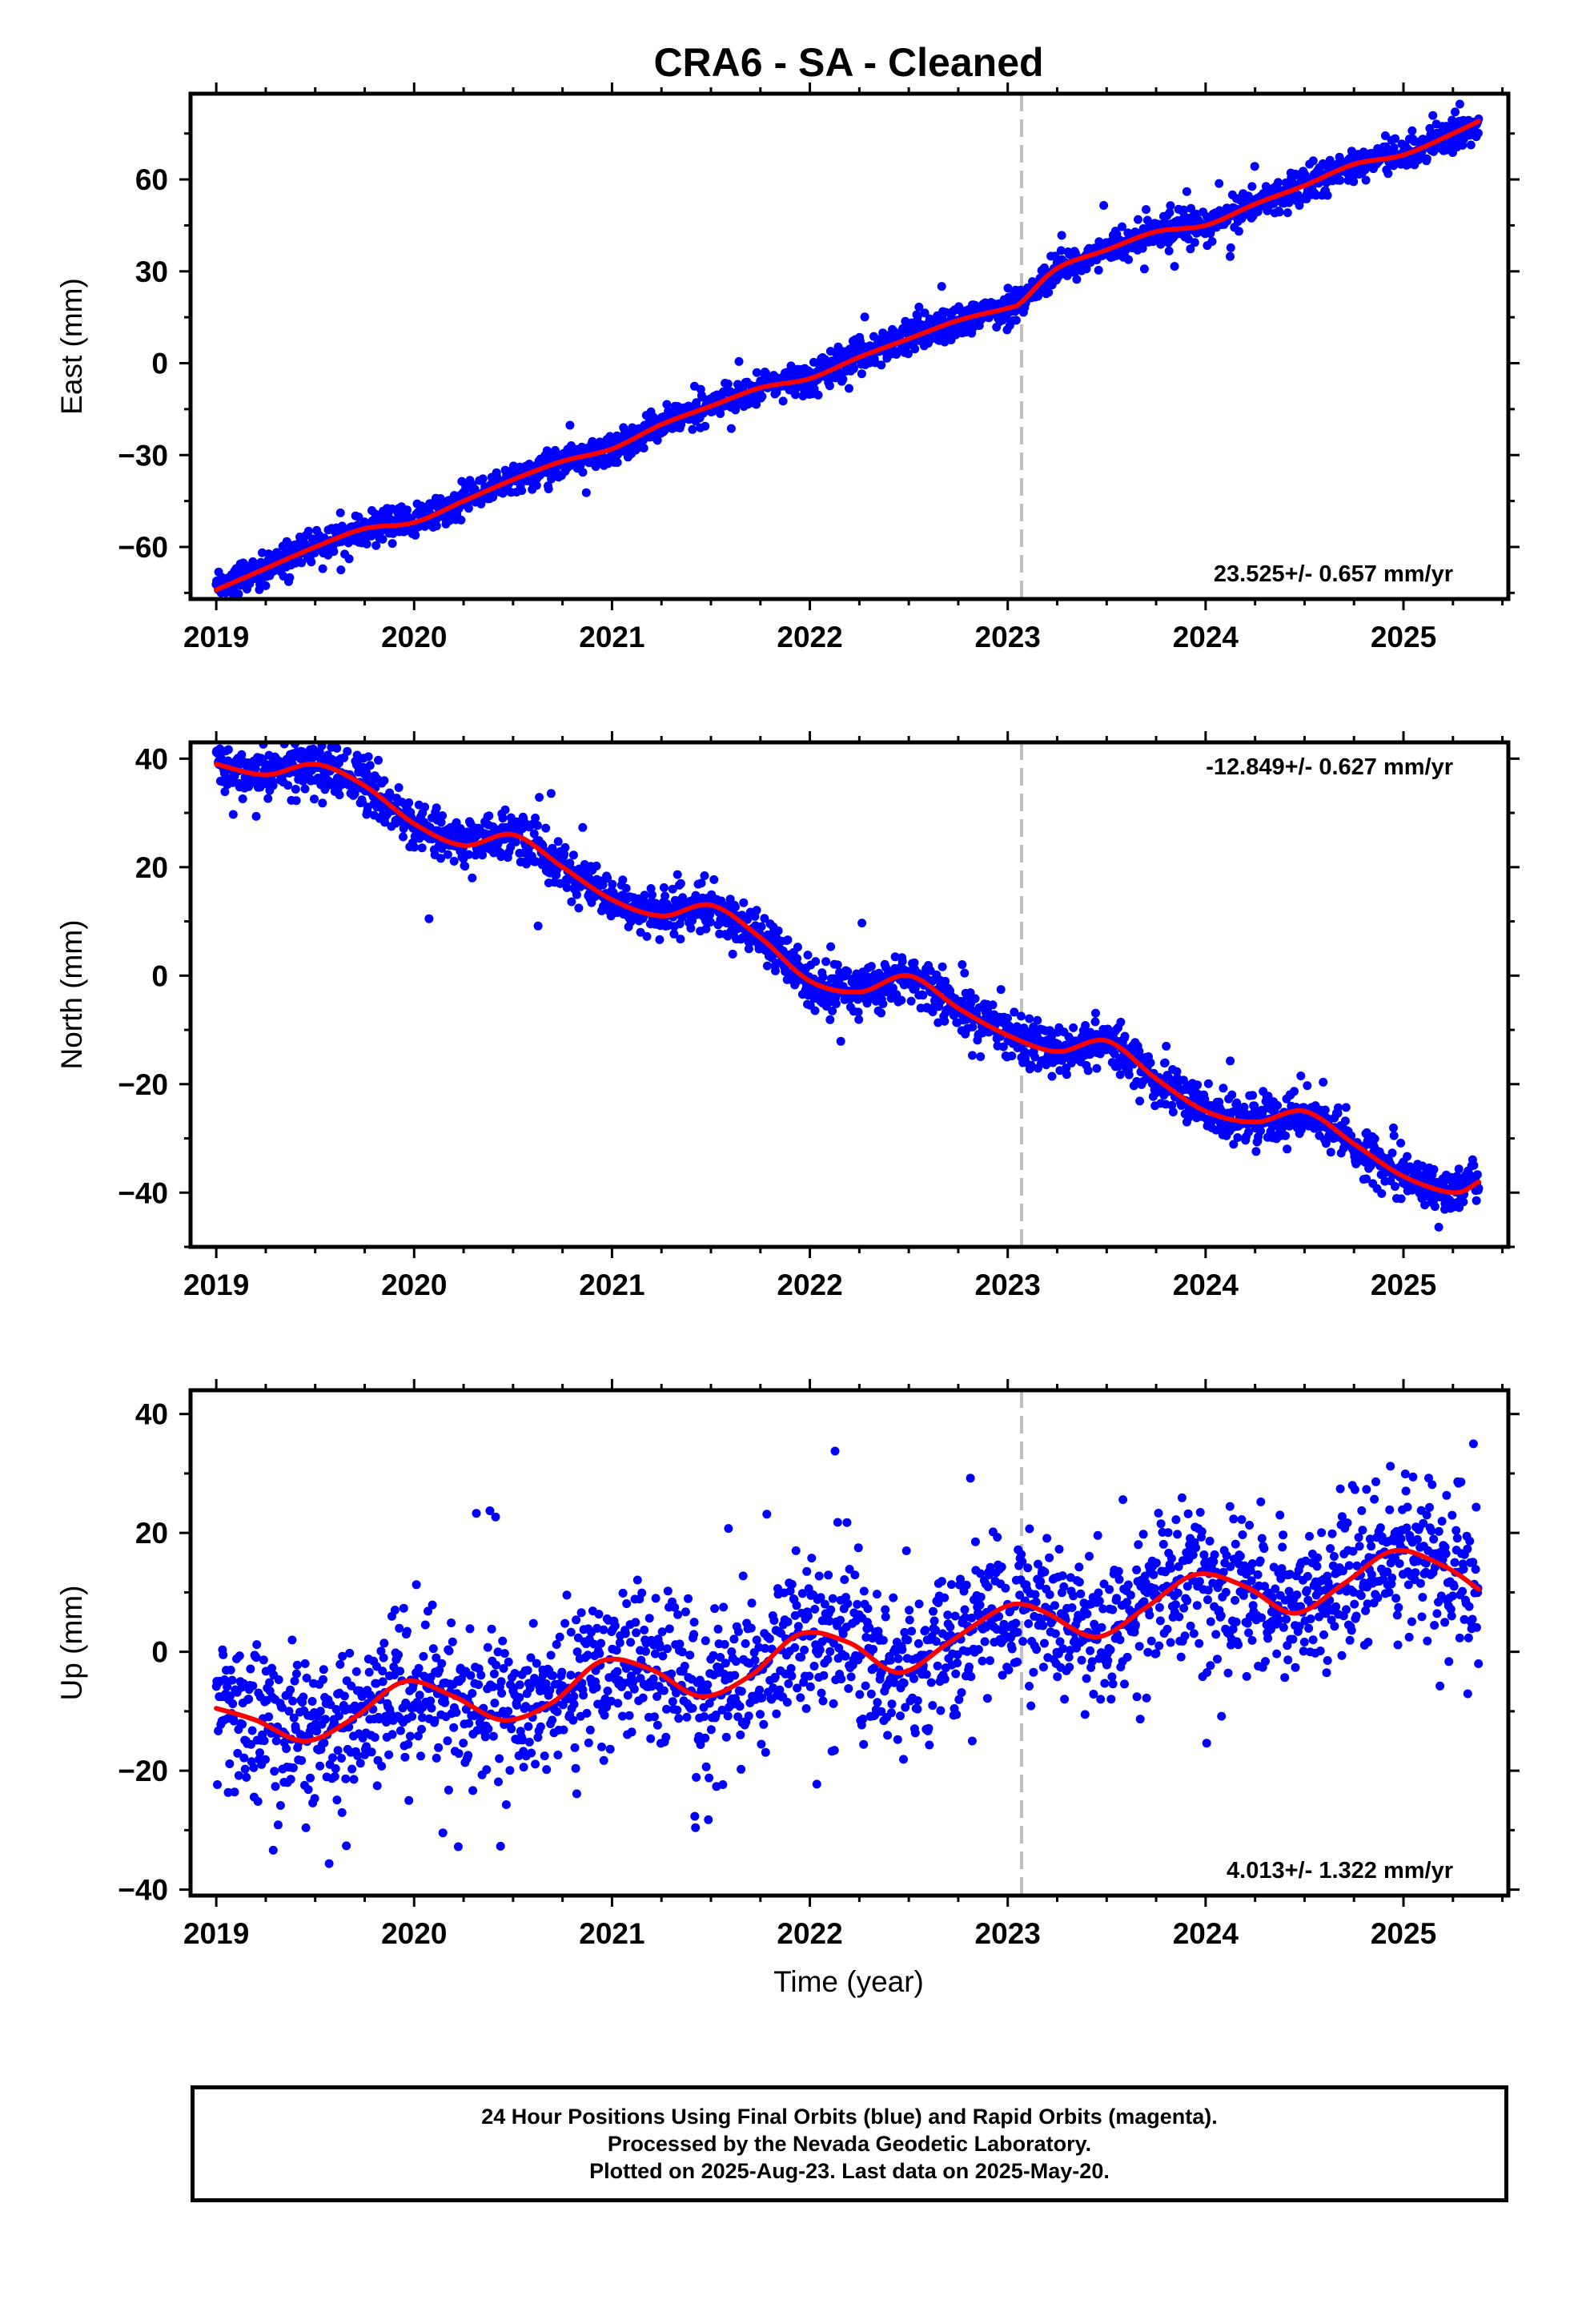  Describe the element at coordinates (1206, 637) in the screenshot. I see `x-tick-label: 2024` at that location.